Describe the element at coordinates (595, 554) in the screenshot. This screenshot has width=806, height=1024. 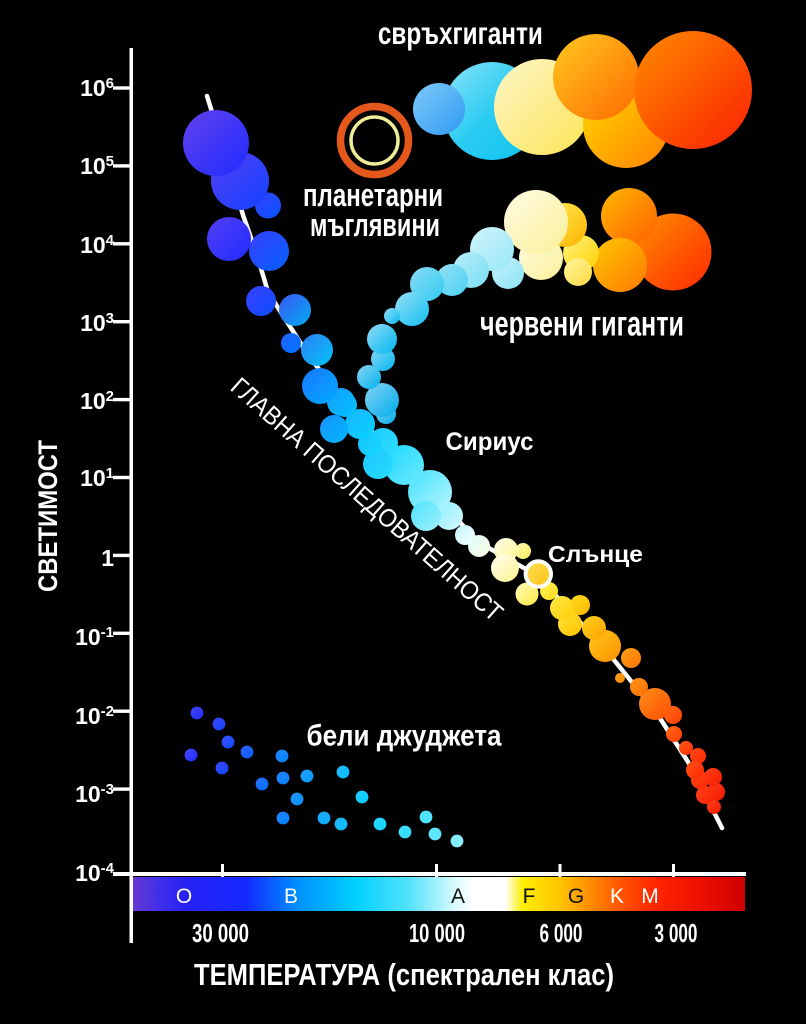
I see `svg-text: Слънце` at that location.